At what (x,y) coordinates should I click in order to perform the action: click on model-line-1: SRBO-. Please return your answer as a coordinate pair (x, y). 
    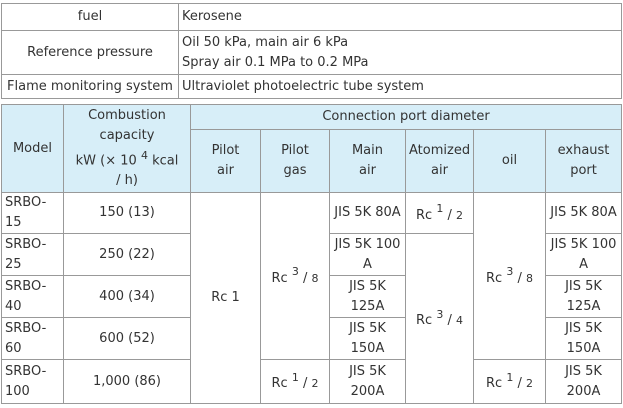
    Looking at the image, I should click on (26, 371).